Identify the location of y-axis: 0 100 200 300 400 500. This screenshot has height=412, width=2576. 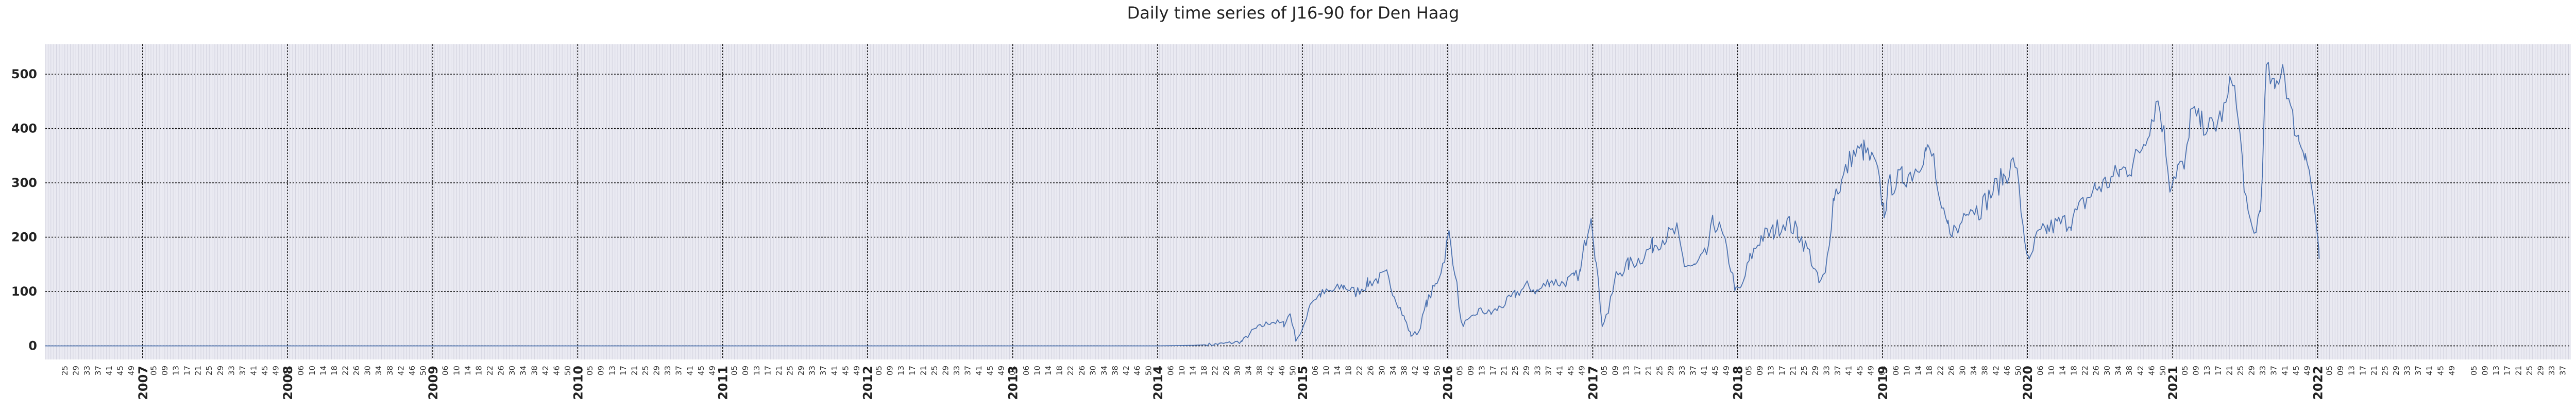
(24, 210).